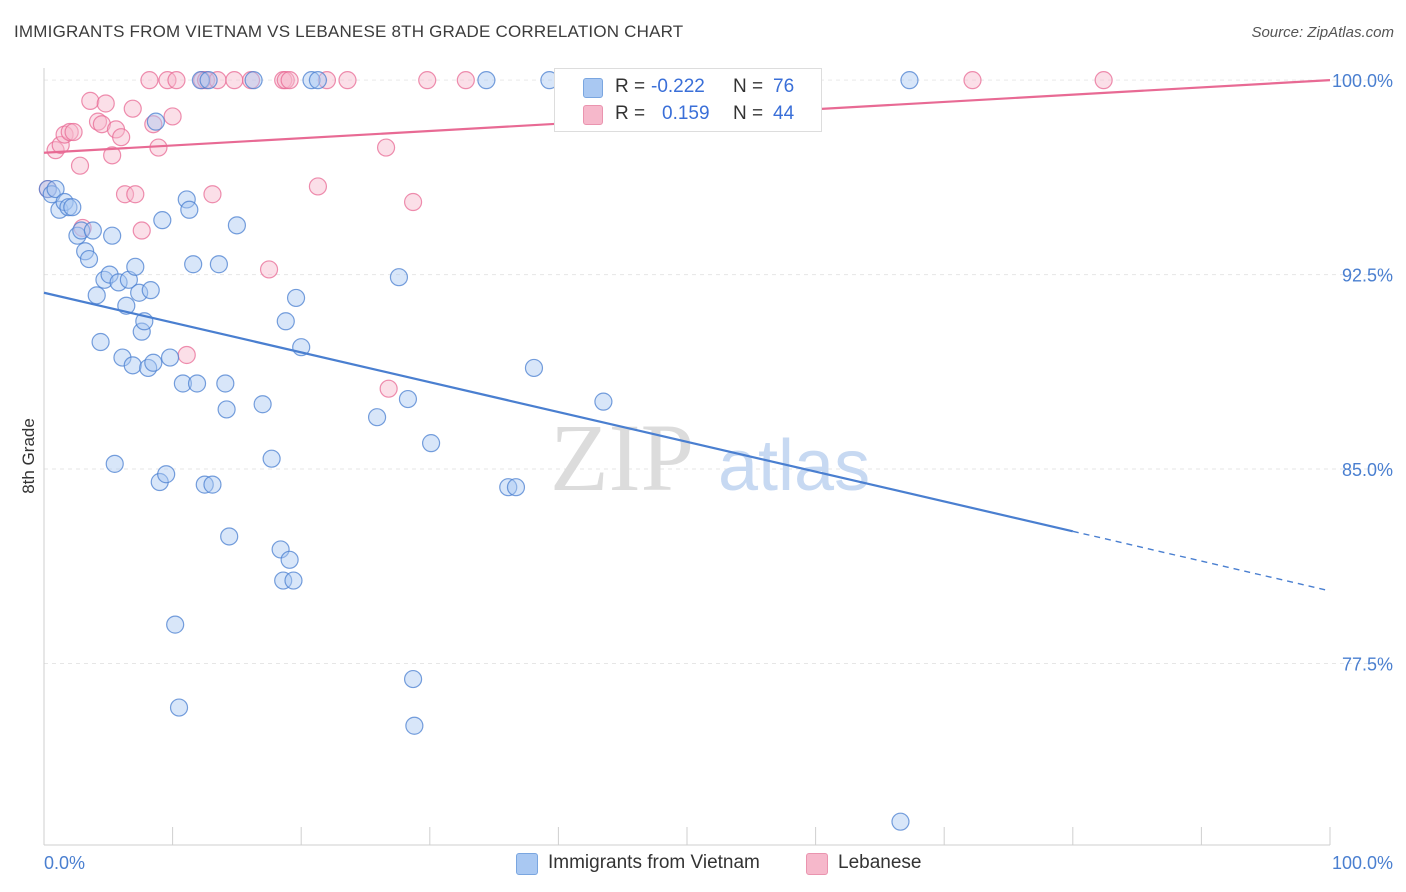 This screenshot has height=892, width=1406. I want to click on bottom-legend-label-lebanese: Lebanese, so click(880, 862).